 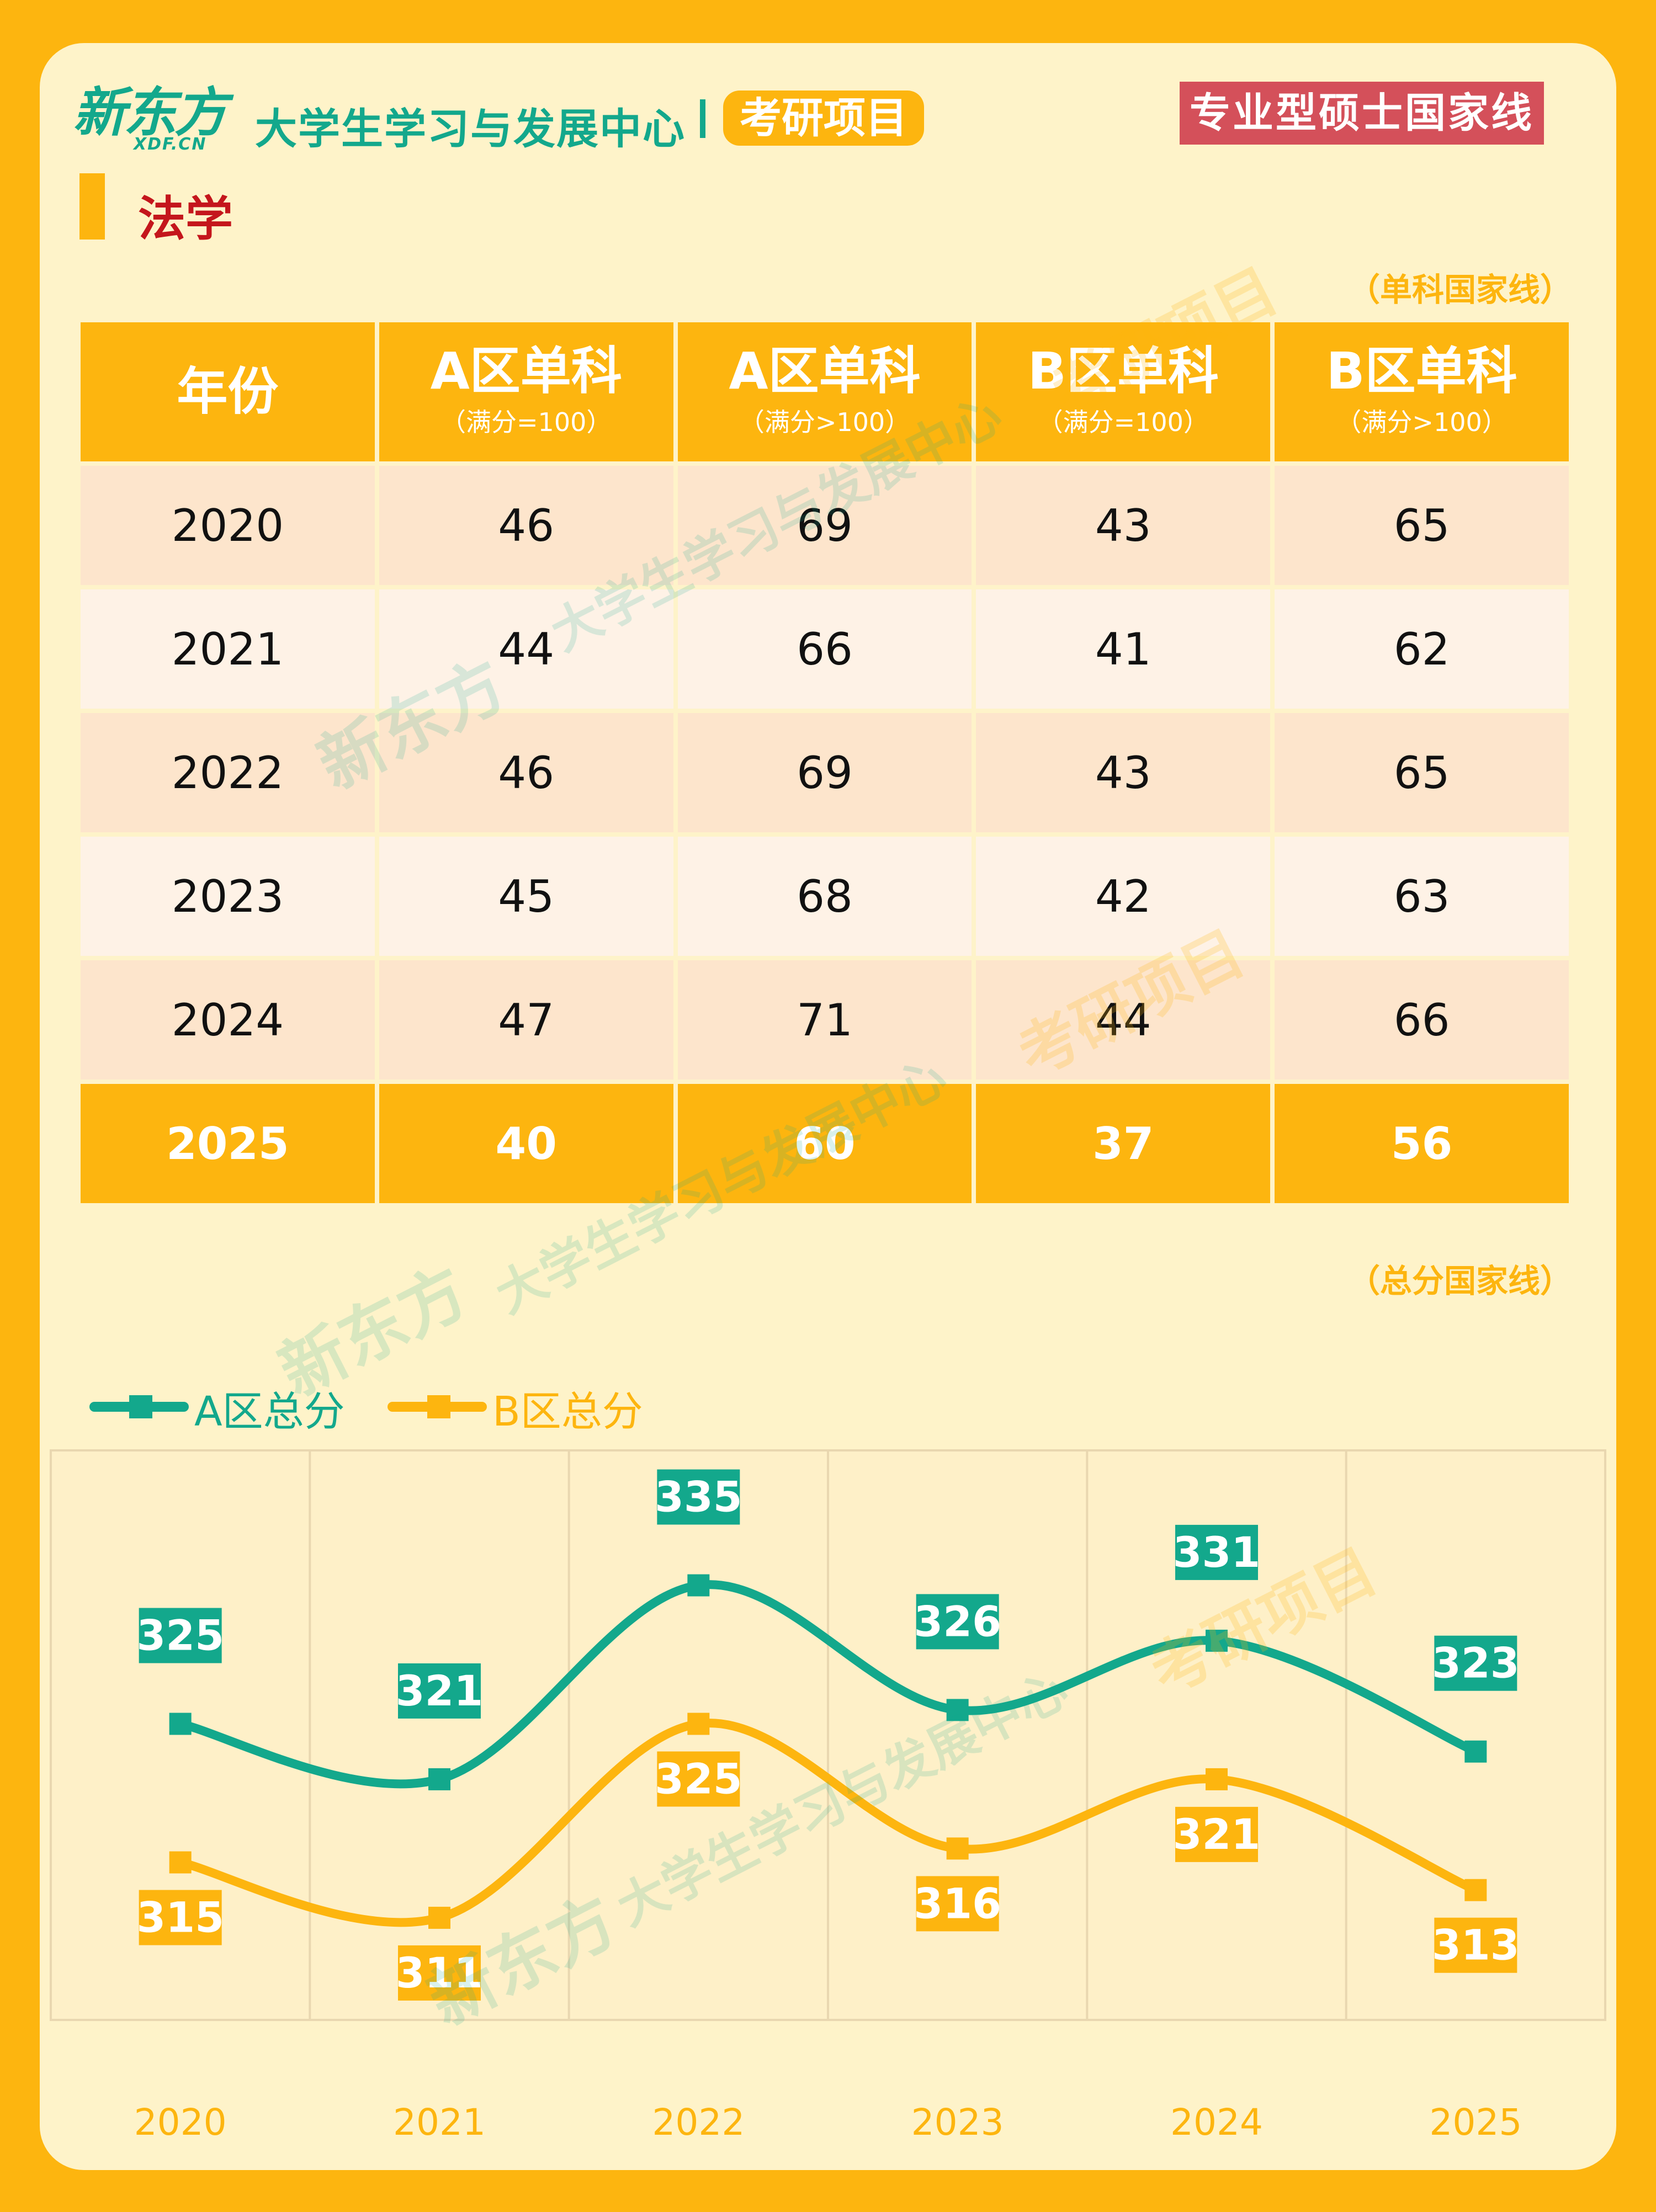 I want to click on x-tick-label: 2020, so click(x=181, y=2122).